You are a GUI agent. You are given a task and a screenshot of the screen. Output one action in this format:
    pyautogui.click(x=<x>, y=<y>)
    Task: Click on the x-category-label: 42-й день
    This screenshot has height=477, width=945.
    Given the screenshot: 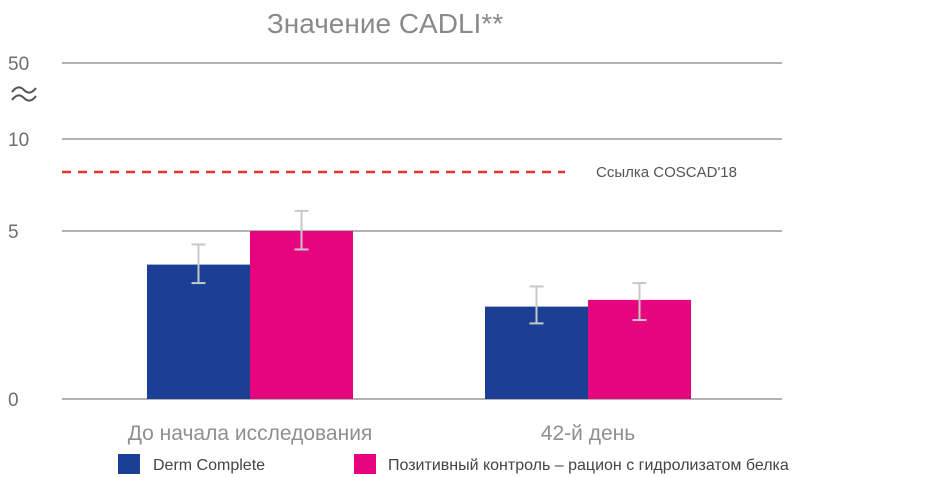 What is the action you would take?
    pyautogui.click(x=588, y=433)
    